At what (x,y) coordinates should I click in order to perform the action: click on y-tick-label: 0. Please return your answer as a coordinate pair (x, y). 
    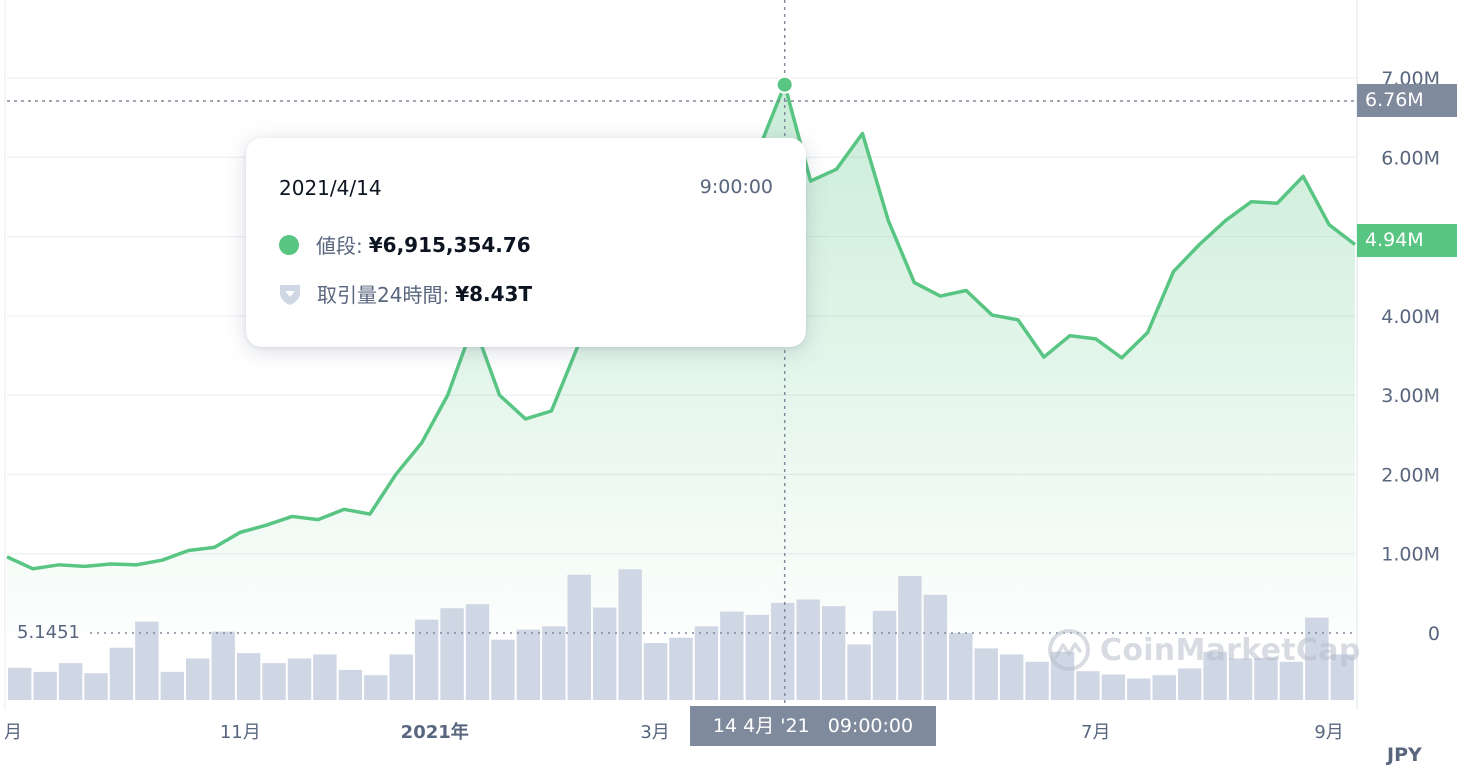
    Looking at the image, I should click on (1434, 634).